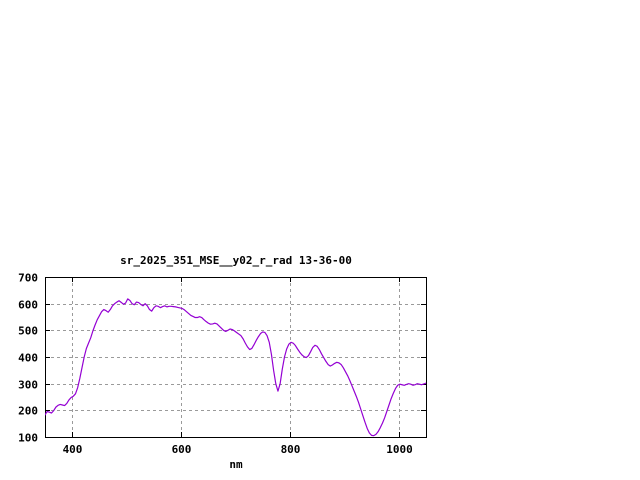 This screenshot has width=640, height=480. What do you see at coordinates (28, 278) in the screenshot?
I see `y-tick-label: 700` at bounding box center [28, 278].